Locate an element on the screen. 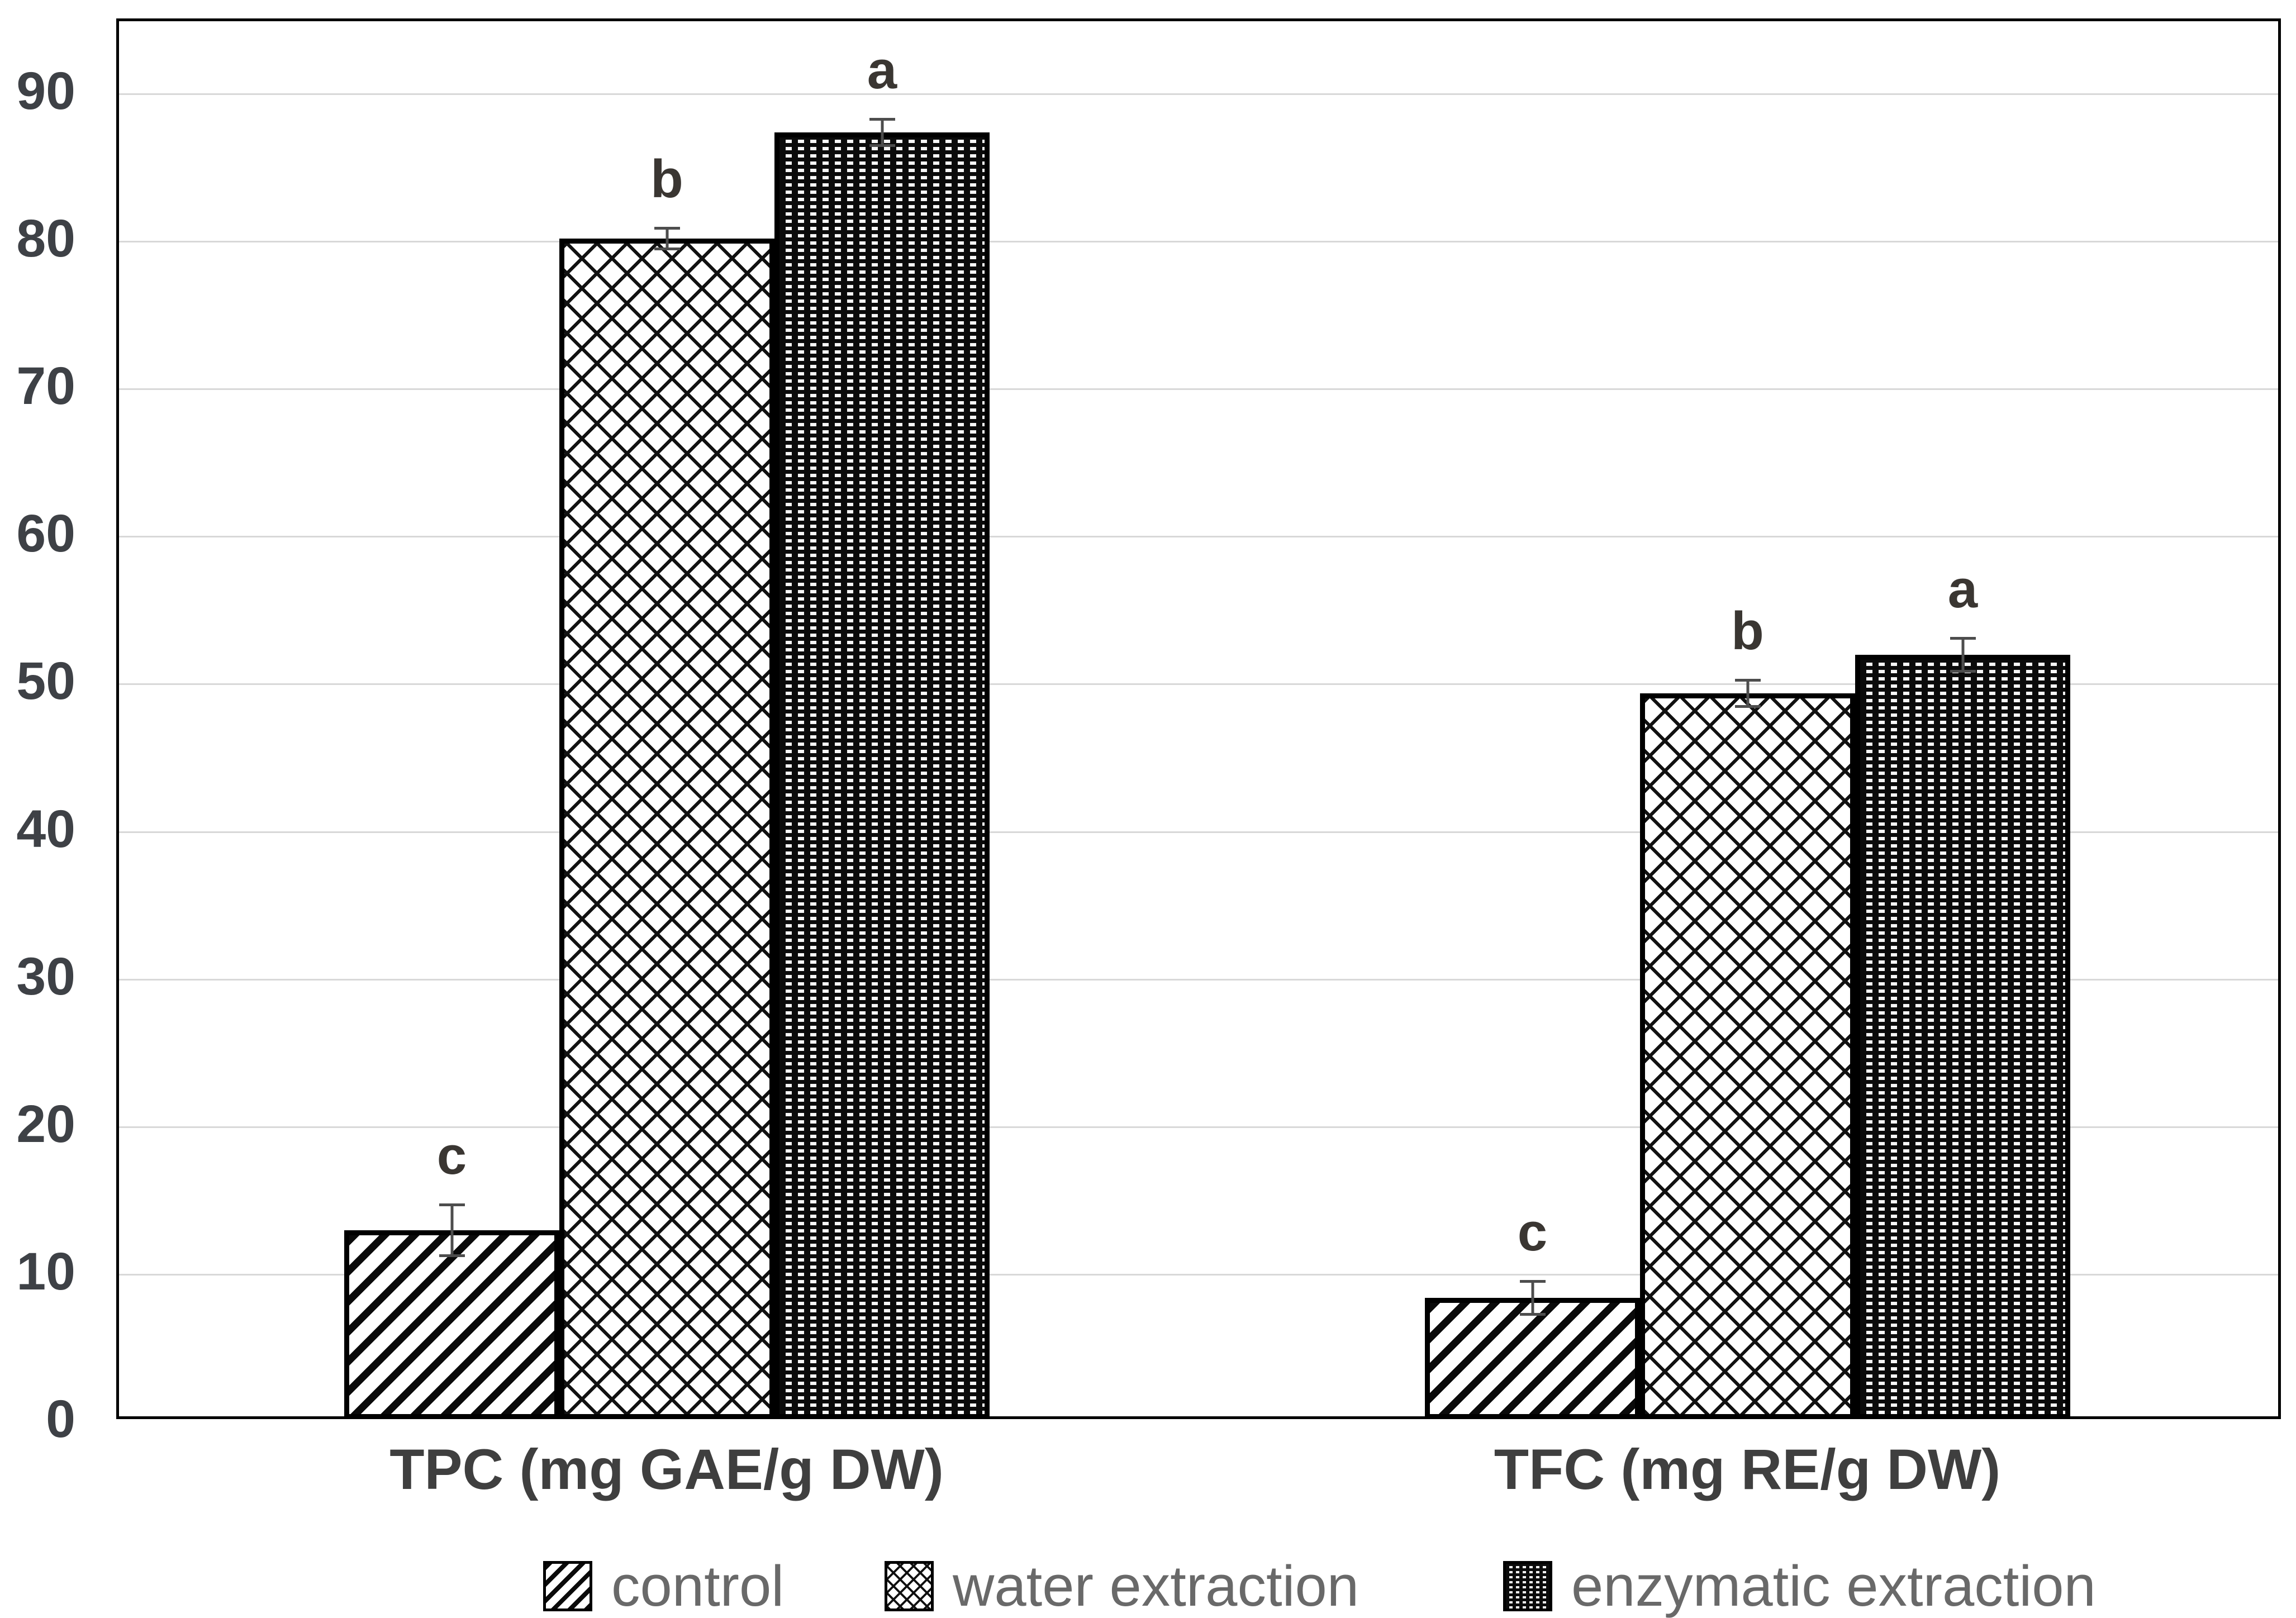  bar-control-tfc is located at coordinates (1532, 1358).